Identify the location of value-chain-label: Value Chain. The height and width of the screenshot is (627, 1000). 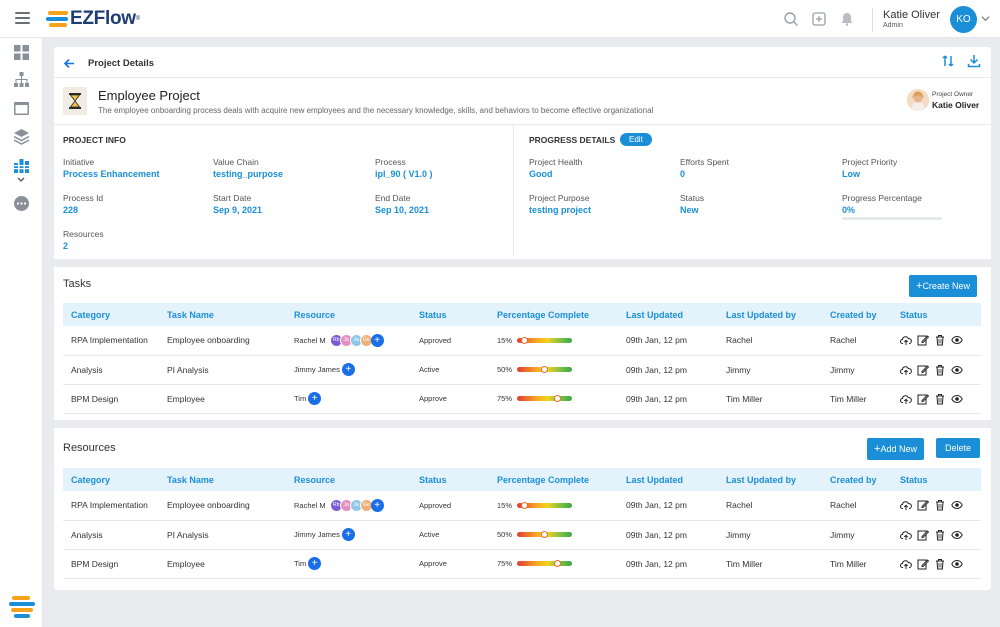
(236, 162).